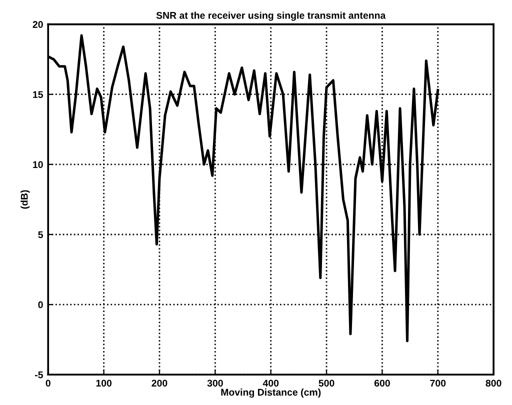 The width and height of the screenshot is (512, 405). I want to click on y-tick-label: 5, so click(40, 234).